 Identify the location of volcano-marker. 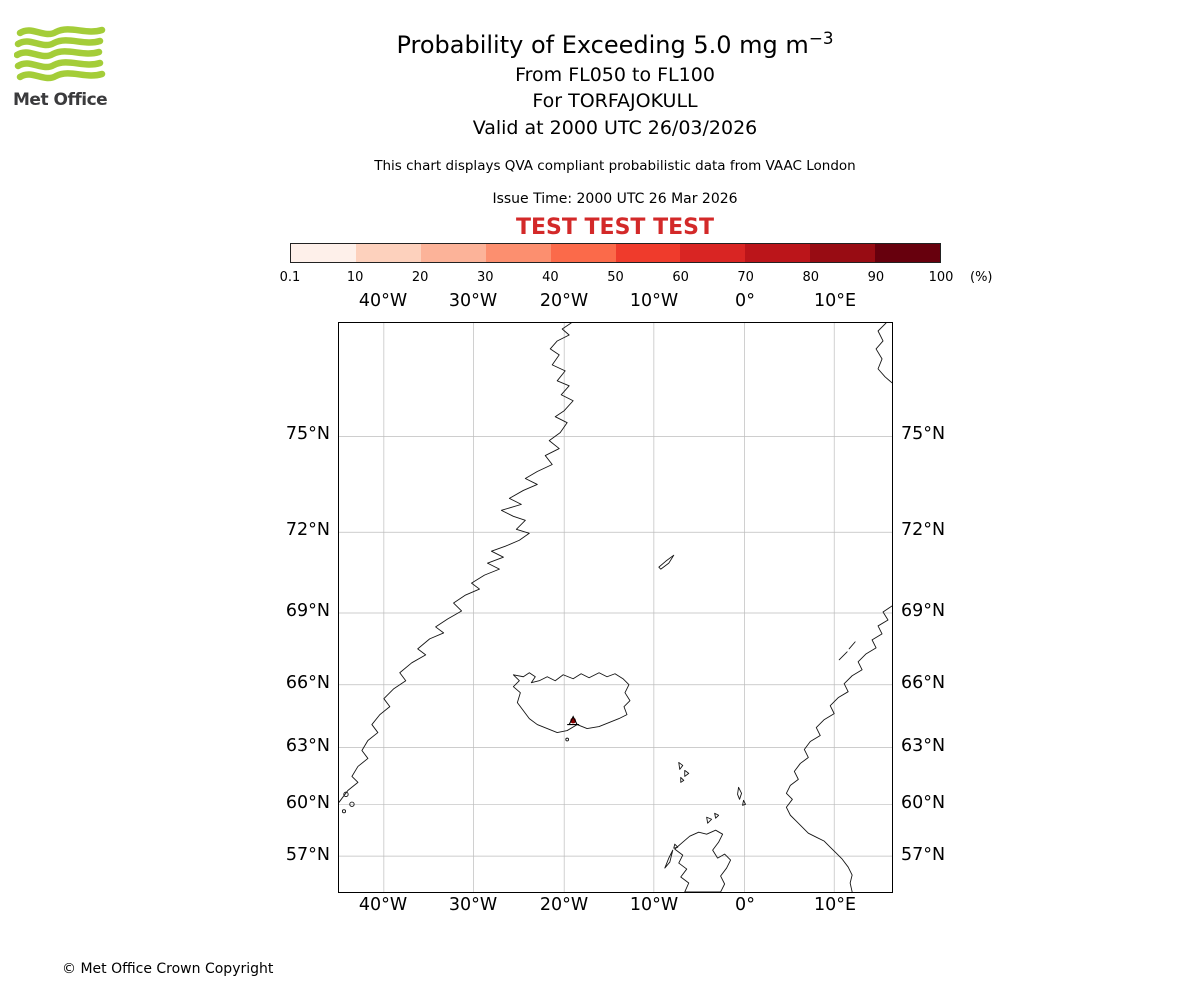
(573, 720).